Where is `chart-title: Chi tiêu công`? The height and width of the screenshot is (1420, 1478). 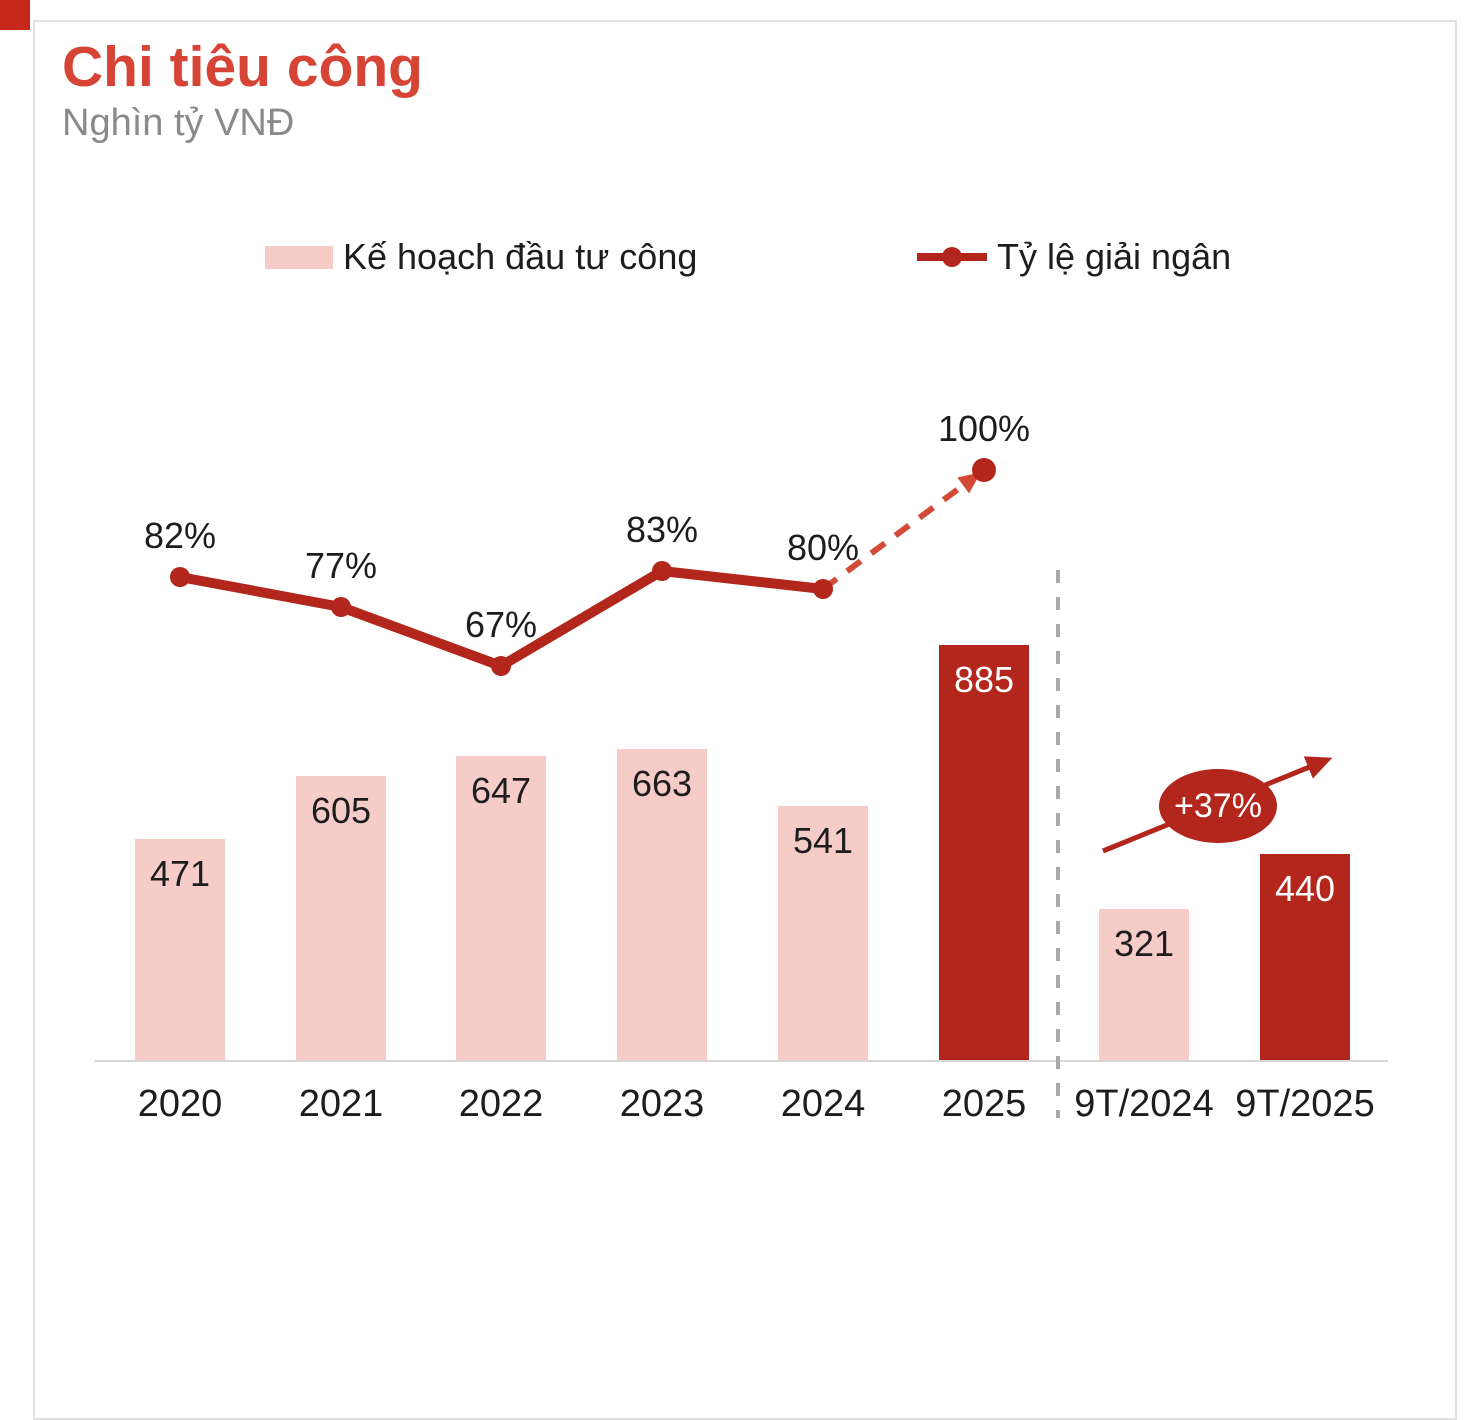
chart-title: Chi tiêu công is located at coordinates (242, 67).